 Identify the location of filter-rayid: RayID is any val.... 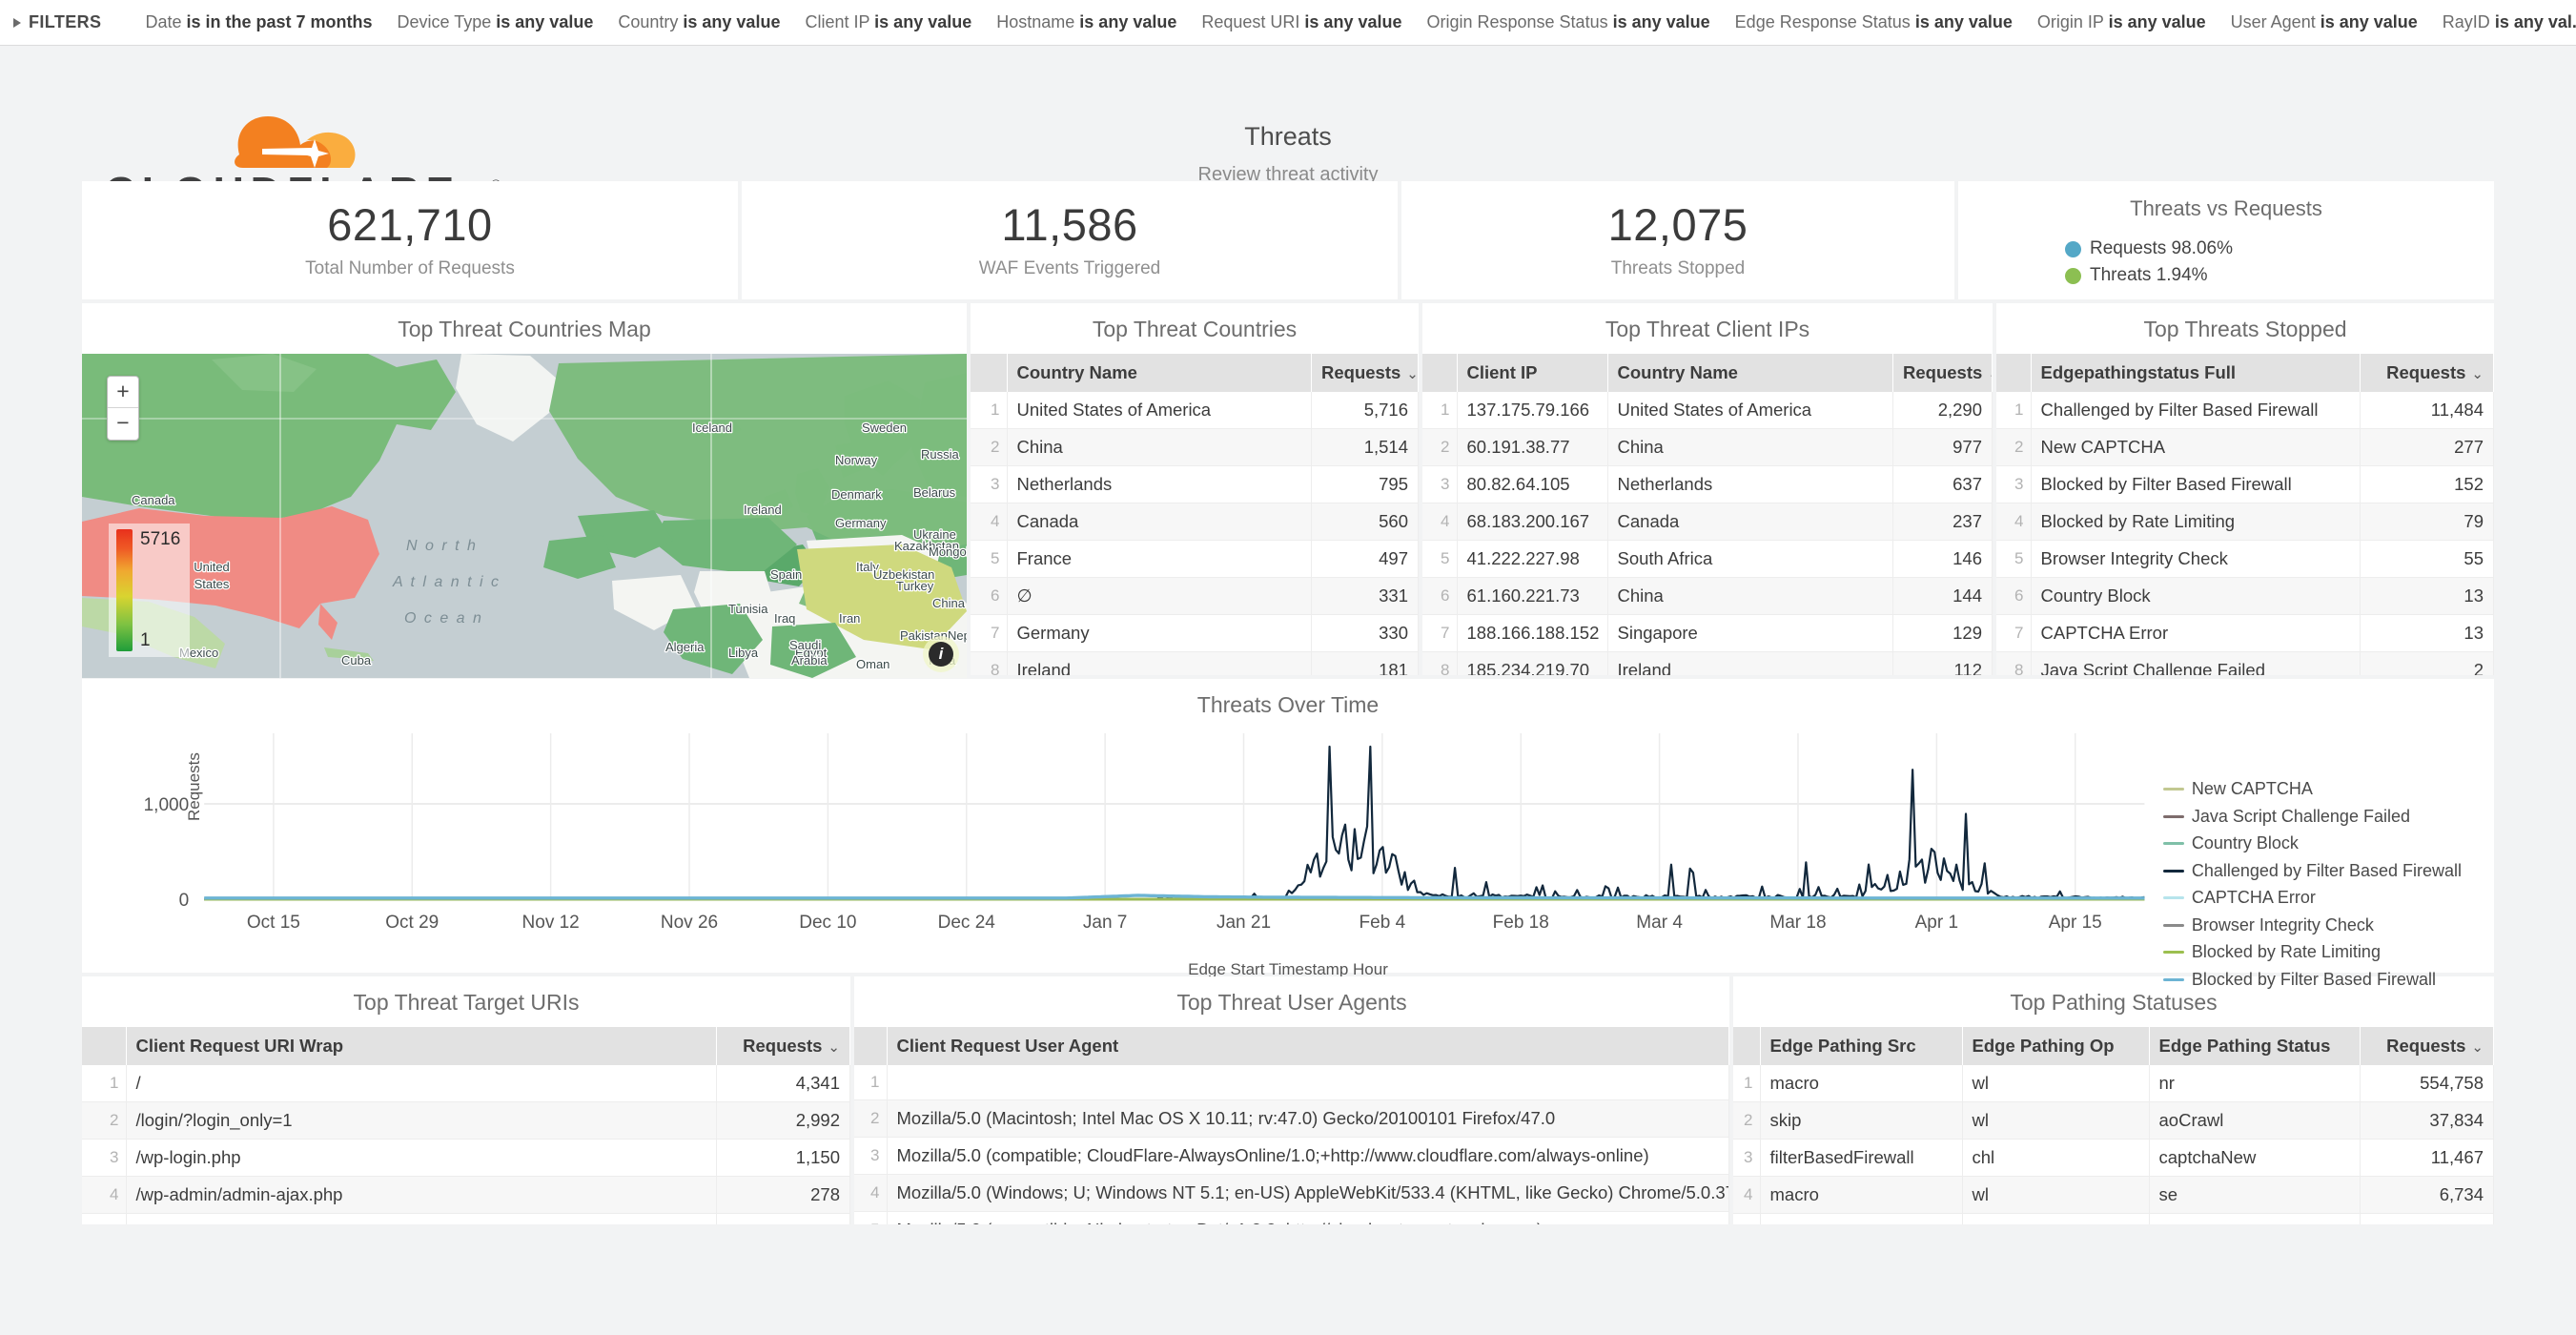
(2509, 21).